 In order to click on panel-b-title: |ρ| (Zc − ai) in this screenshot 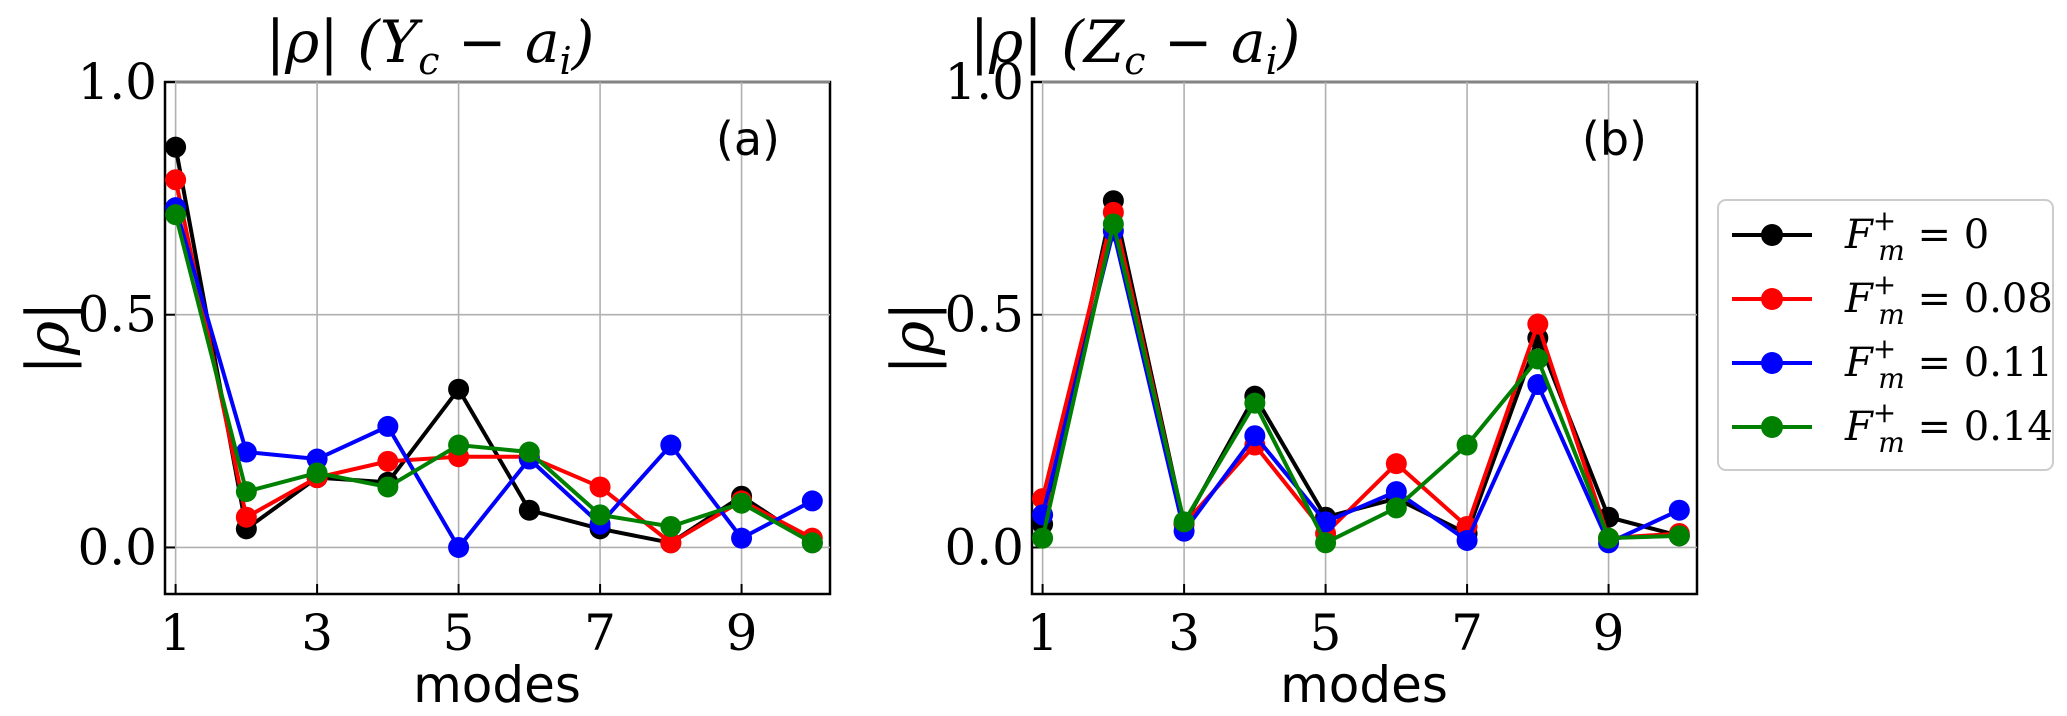, I will do `click(1135, 45)`.